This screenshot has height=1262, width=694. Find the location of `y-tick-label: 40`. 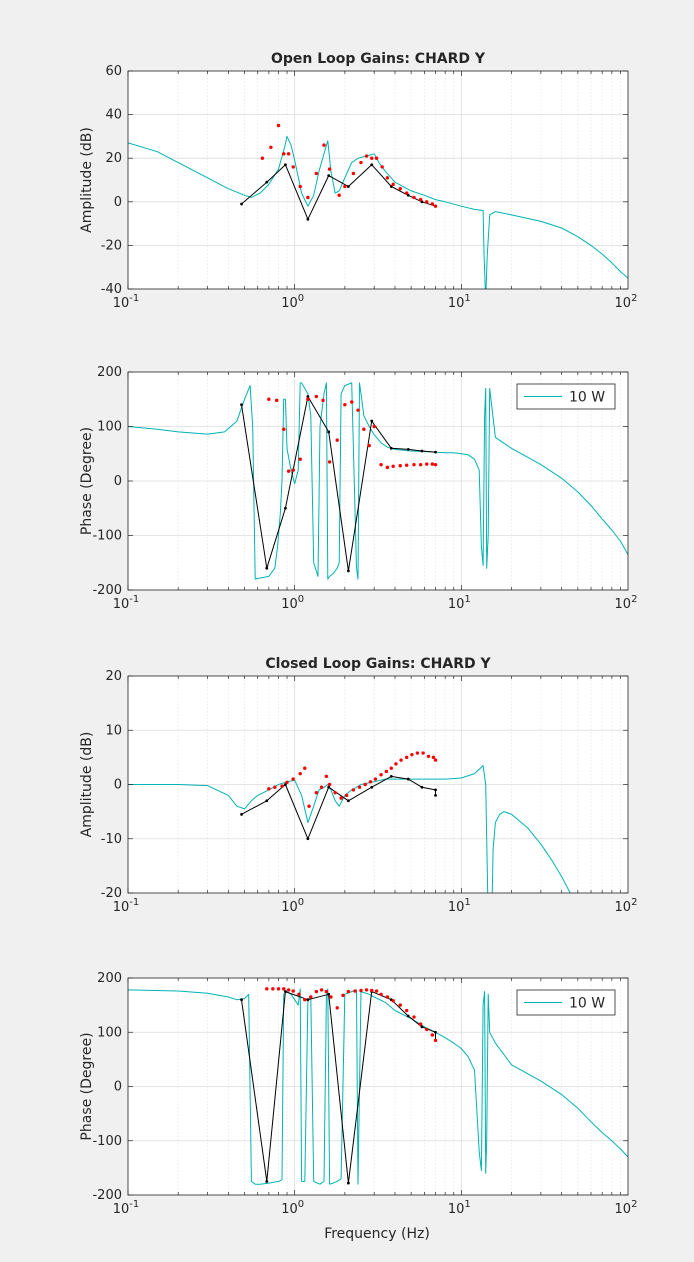

y-tick-label: 40 is located at coordinates (113, 115).